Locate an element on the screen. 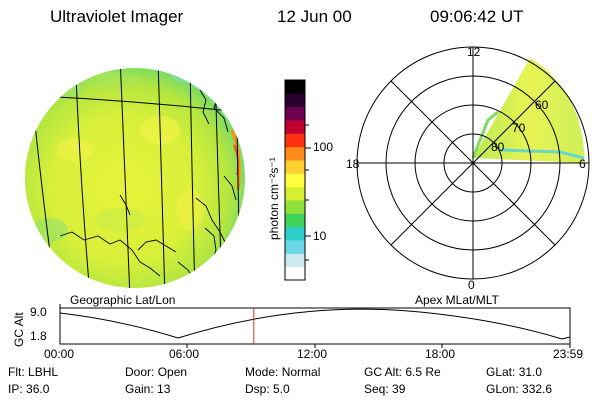 The width and height of the screenshot is (600, 400). orbit-ytick-1: 1.8 is located at coordinates (38, 336).